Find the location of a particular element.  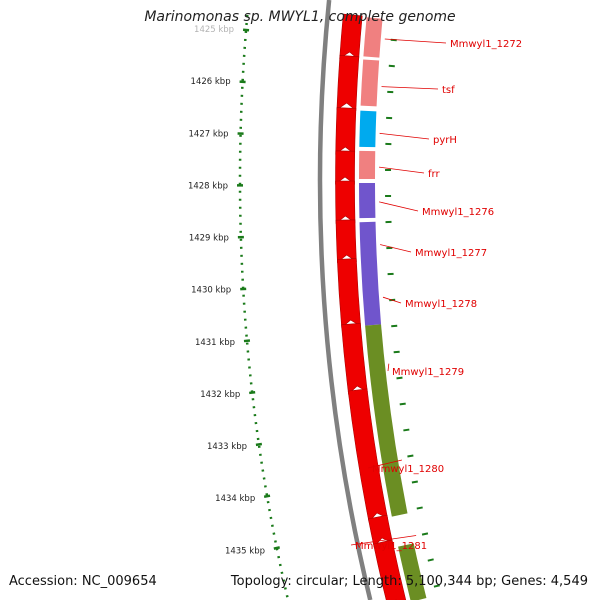

gene-label: Mmwyl1_1280 is located at coordinates (408, 469).